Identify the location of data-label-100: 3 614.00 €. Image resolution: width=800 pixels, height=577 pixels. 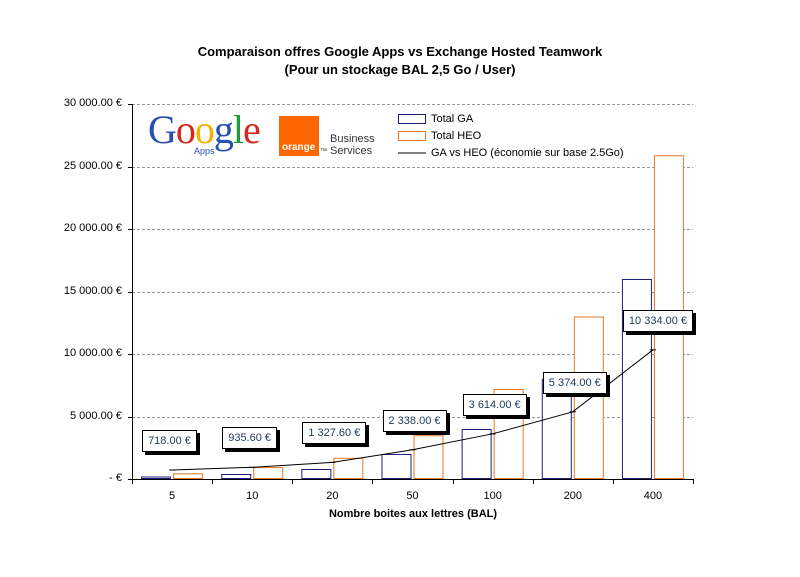
(494, 404).